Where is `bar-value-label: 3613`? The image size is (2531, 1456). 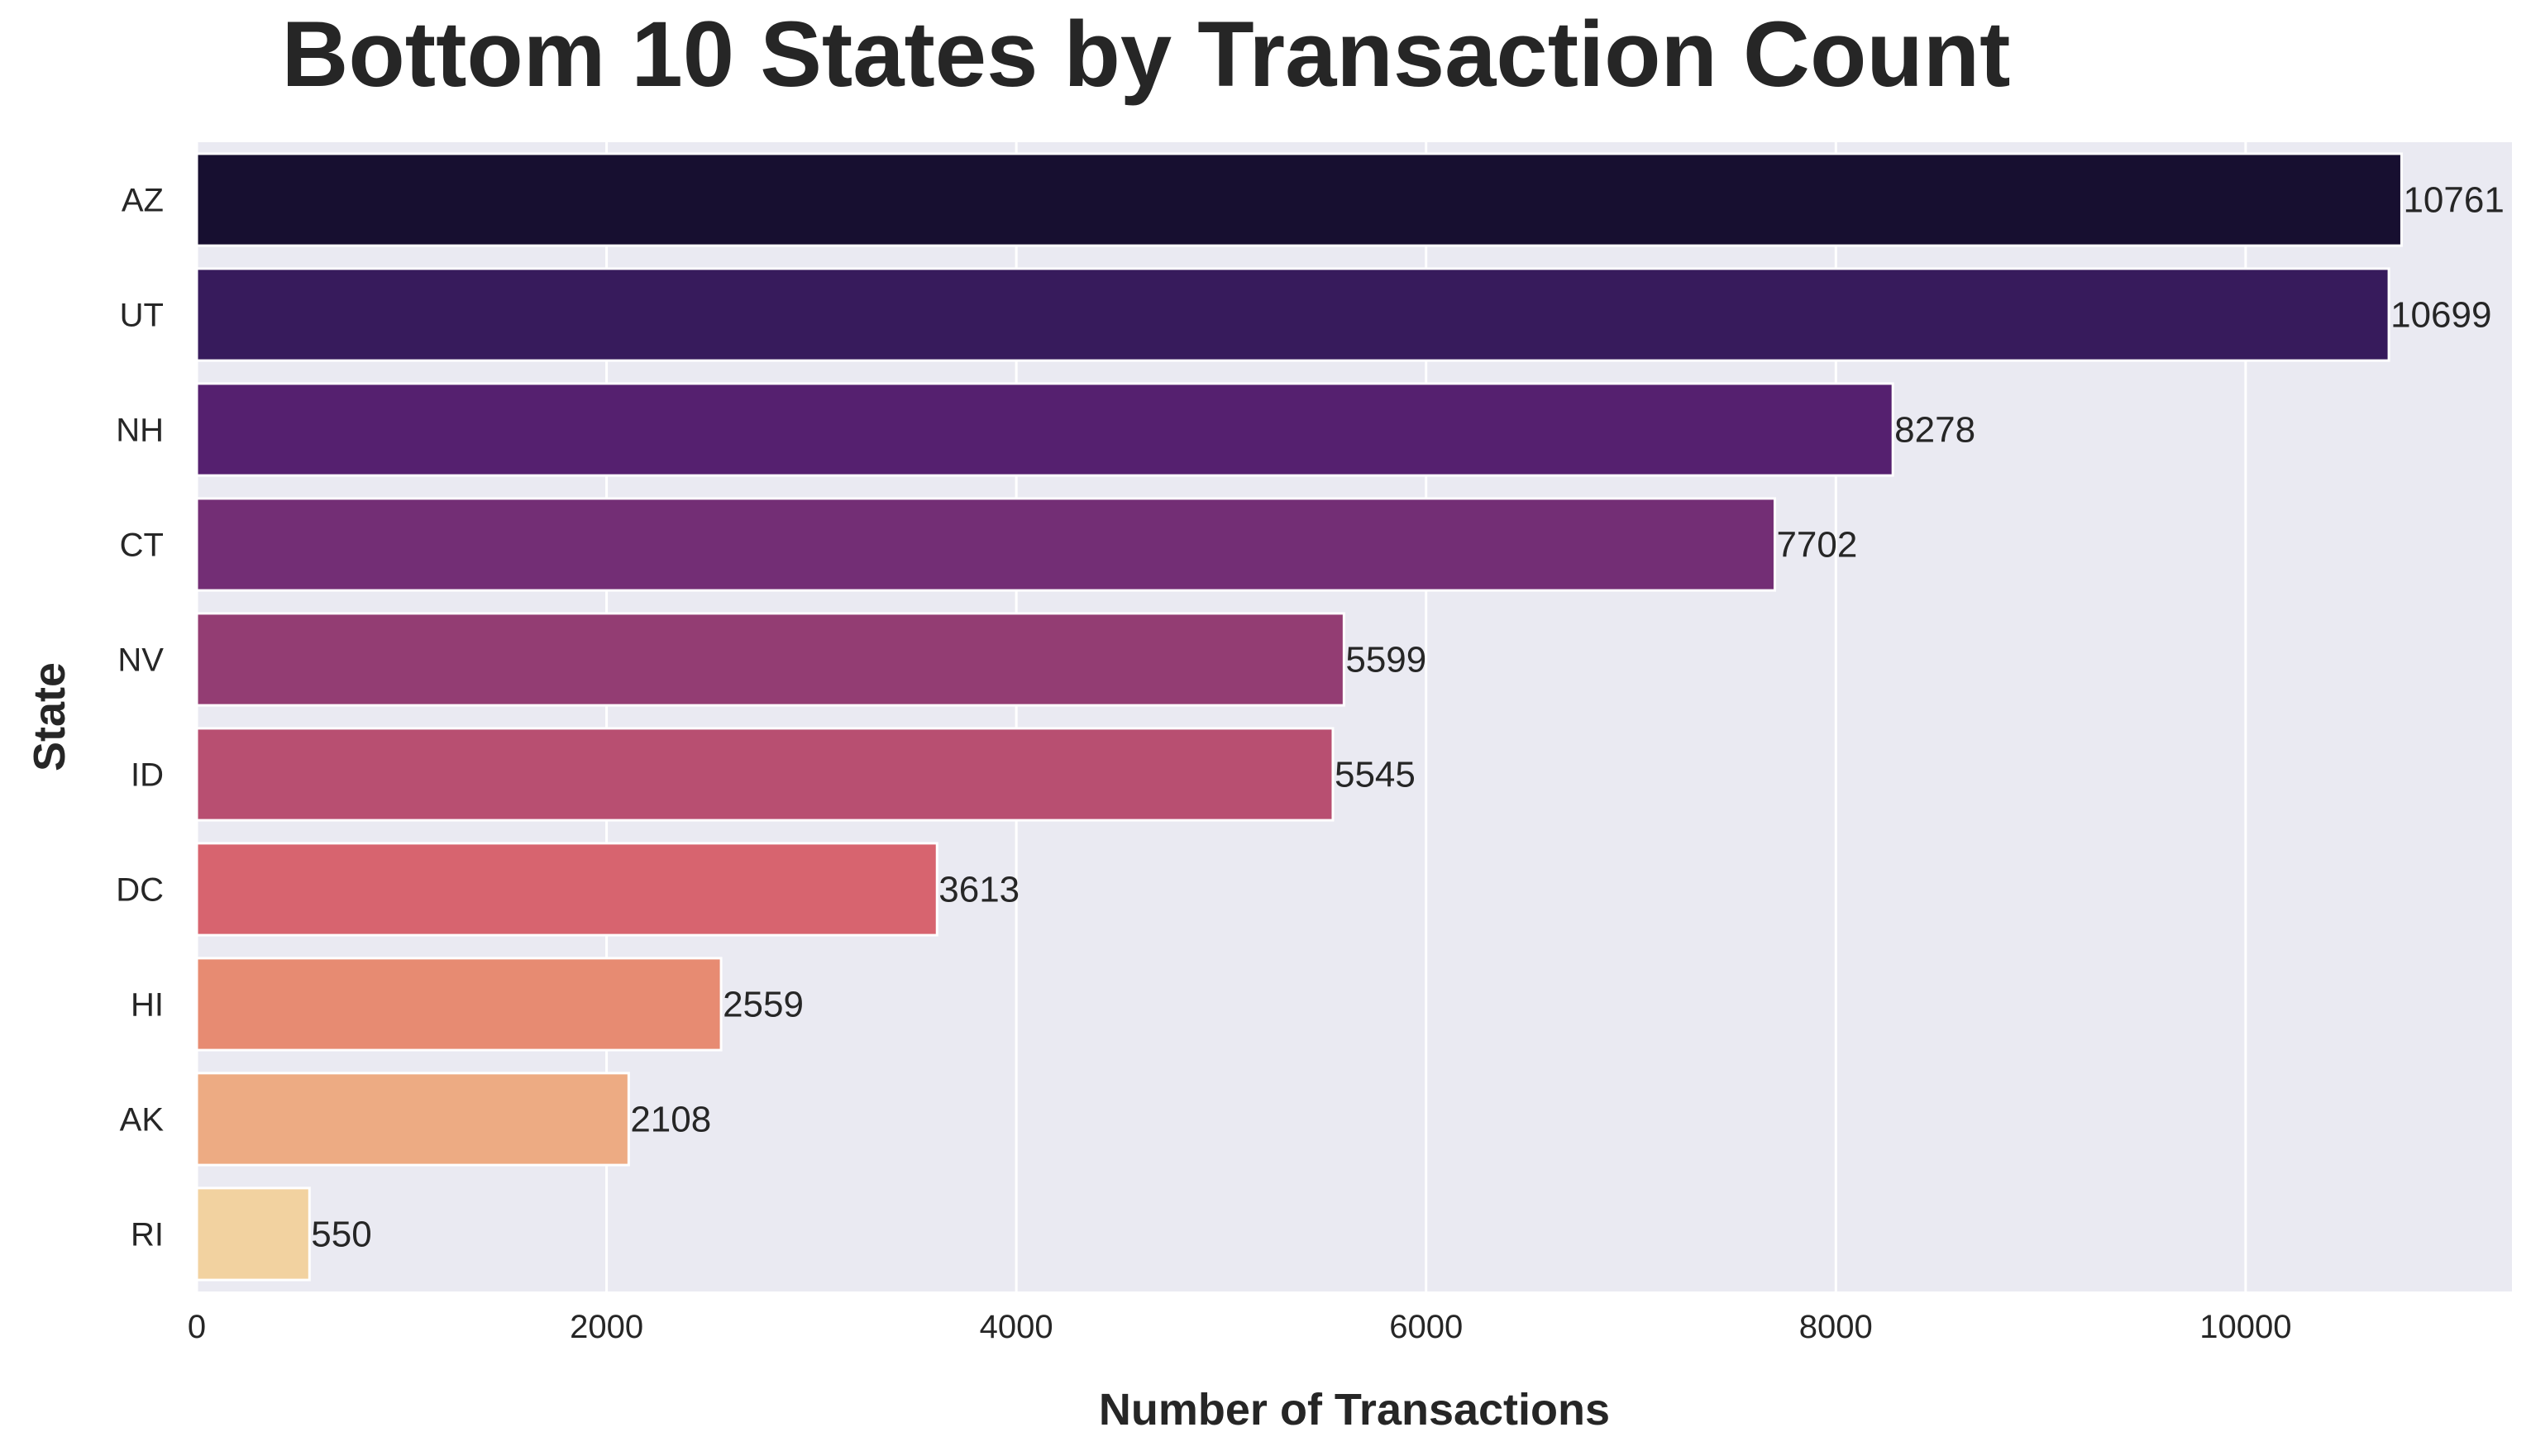
bar-value-label: 3613 is located at coordinates (979, 890).